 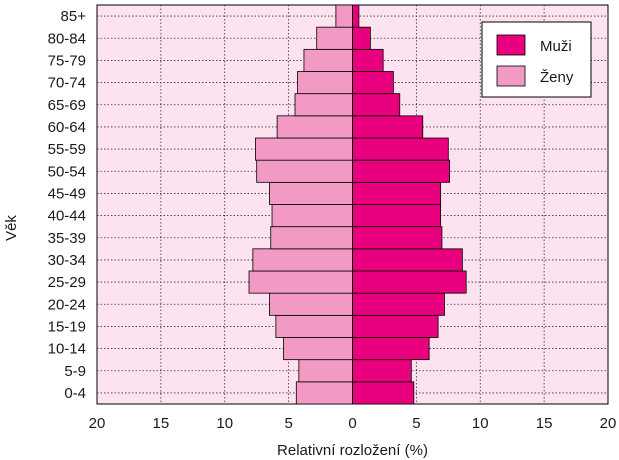 What do you see at coordinates (67, 60) in the screenshot?
I see `y-tick-75-79: 75-79` at bounding box center [67, 60].